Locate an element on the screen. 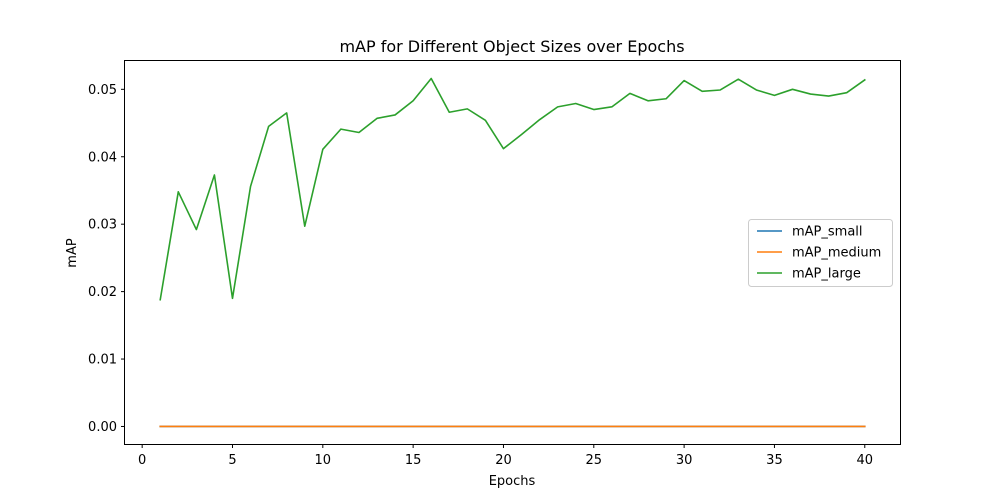  y-tick-label: 0.01 is located at coordinates (102, 360).